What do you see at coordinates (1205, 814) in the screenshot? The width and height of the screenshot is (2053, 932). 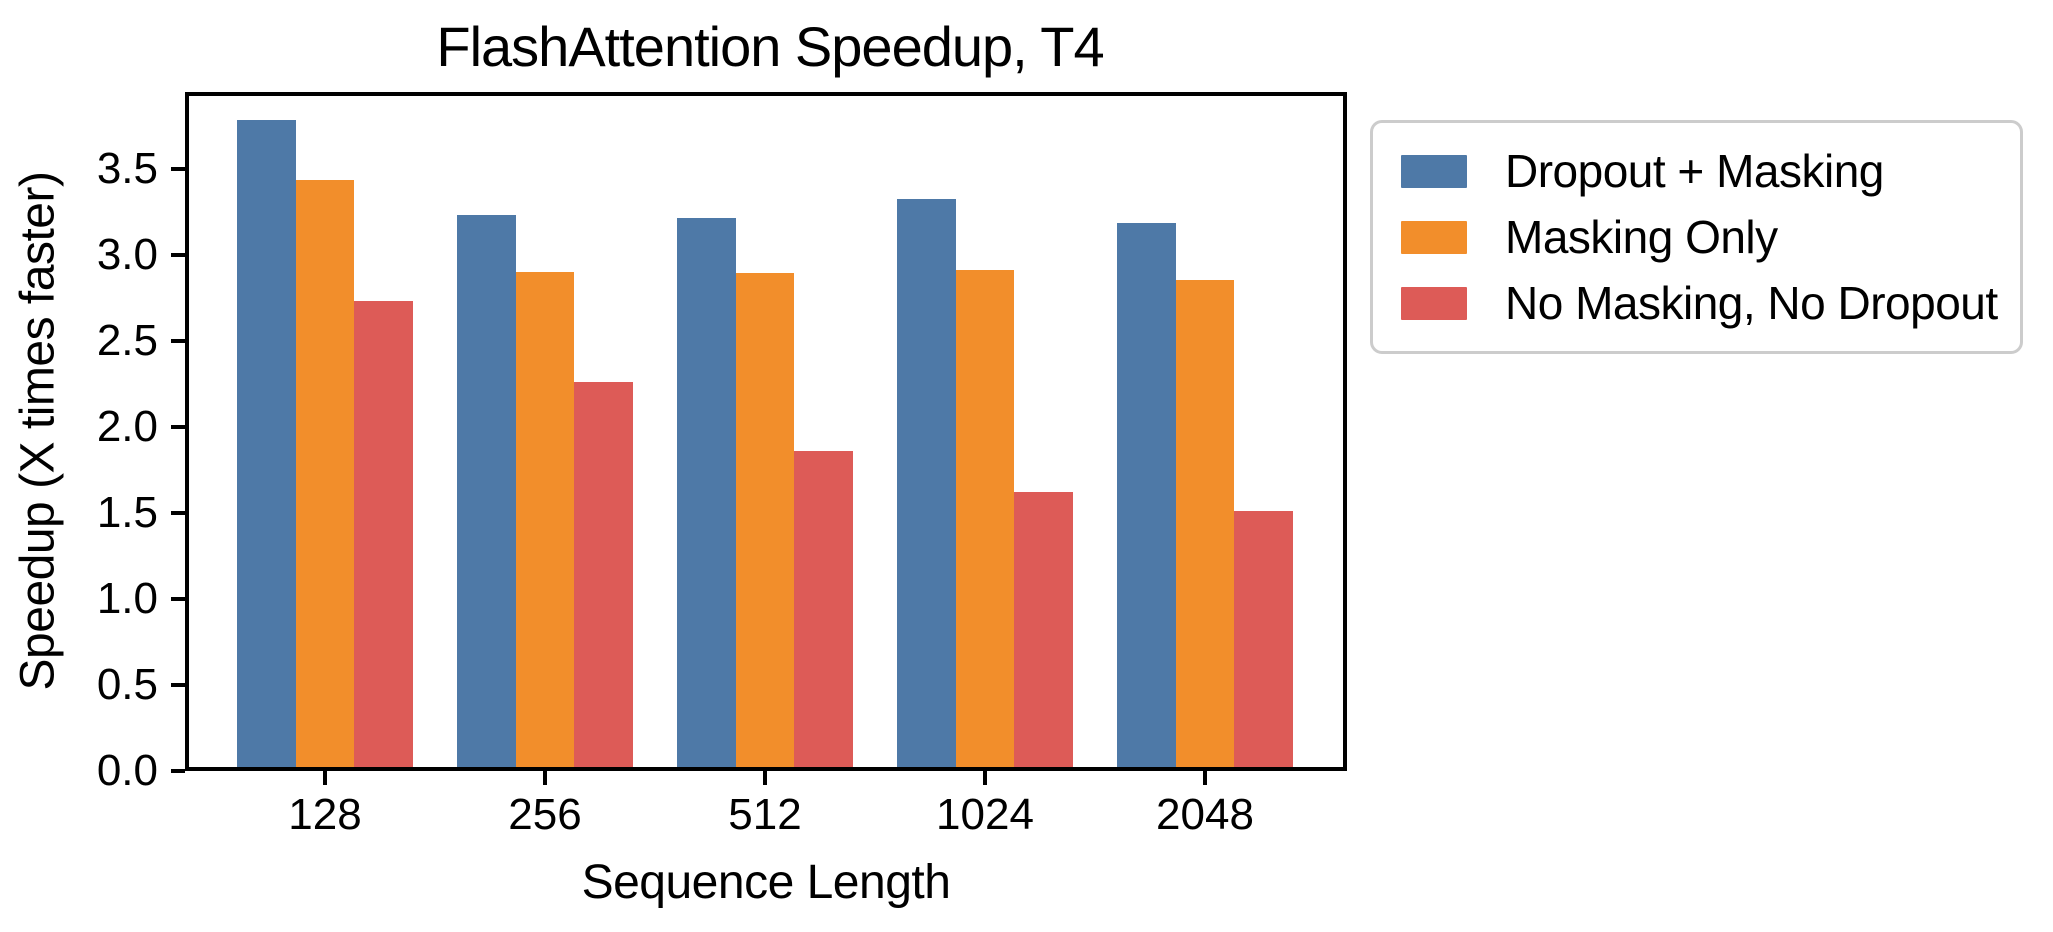 I see `x-tick-label: 2048` at bounding box center [1205, 814].